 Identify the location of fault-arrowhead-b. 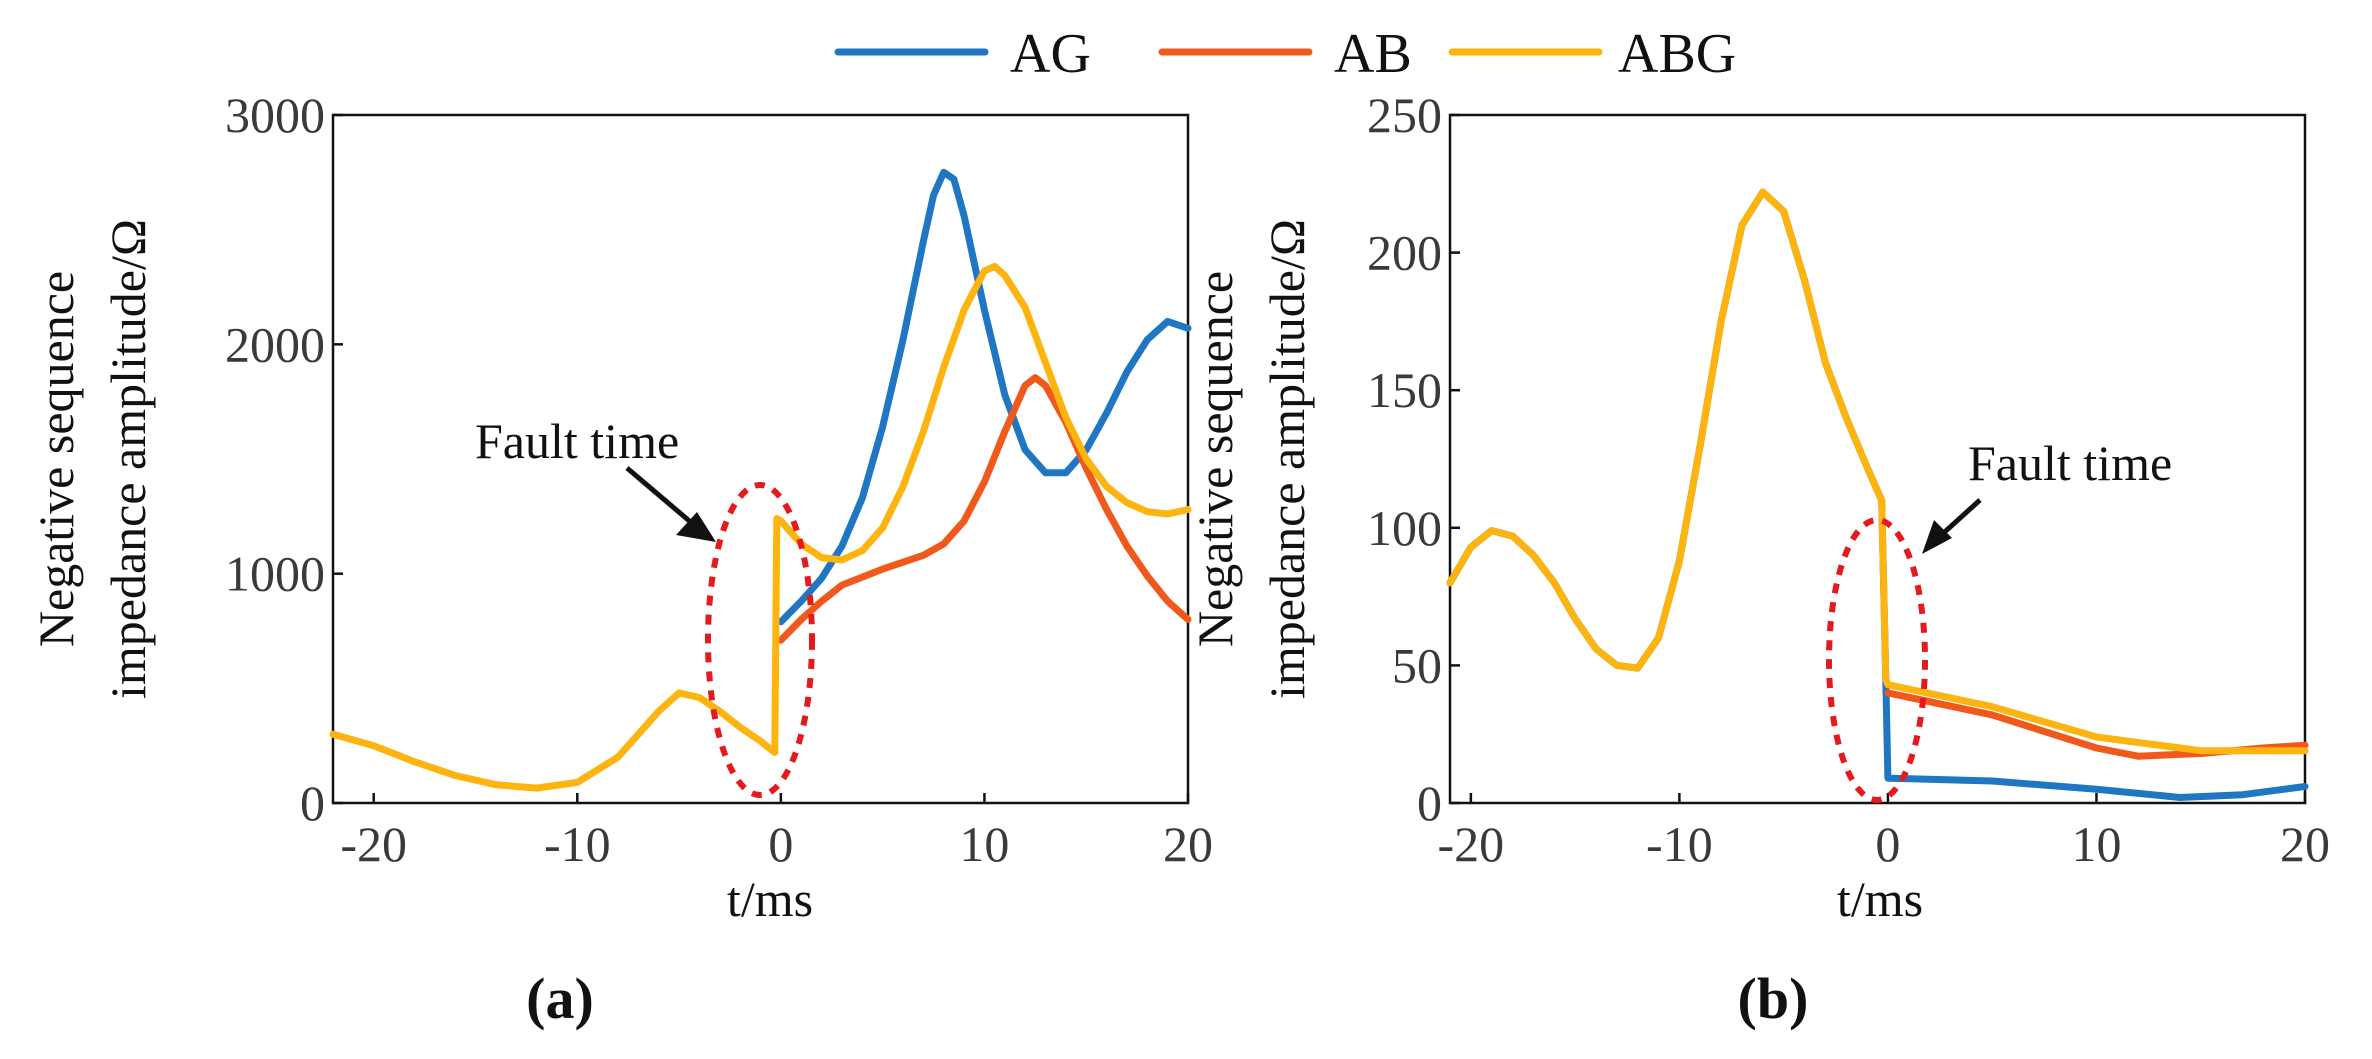
(1937, 537).